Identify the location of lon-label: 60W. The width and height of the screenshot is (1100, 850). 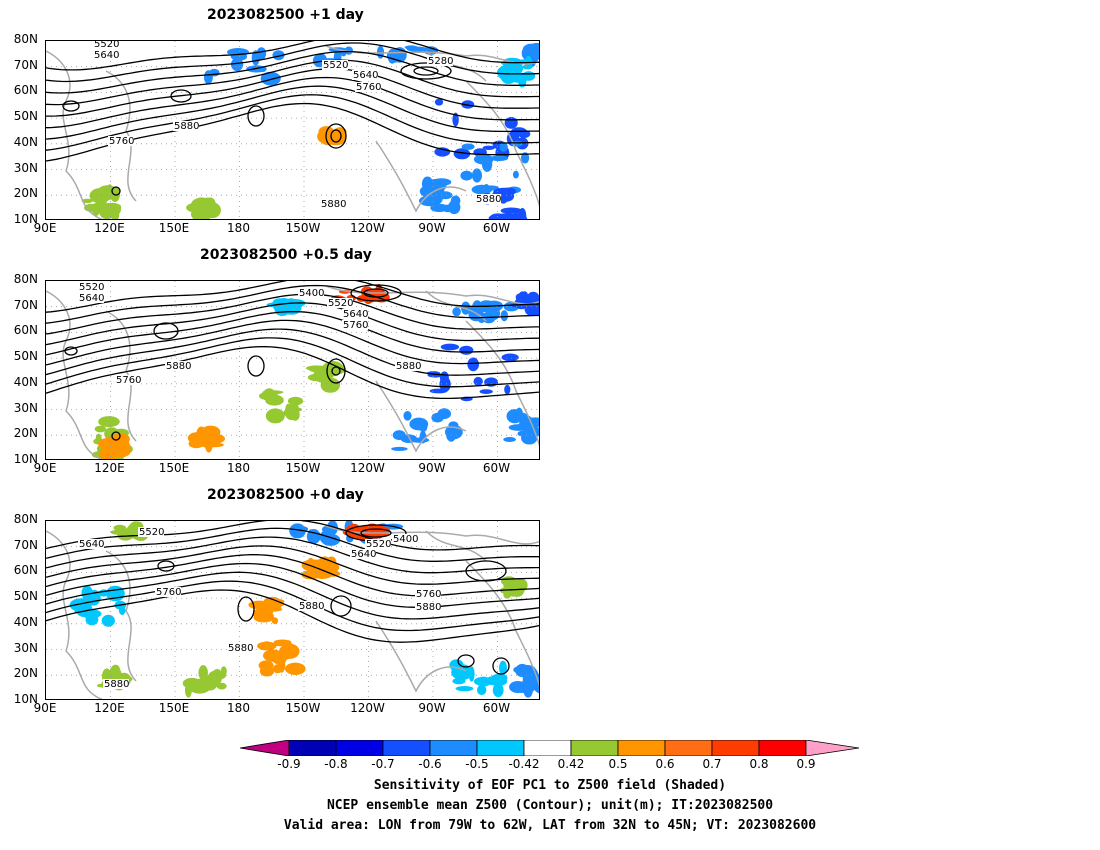
(496, 468).